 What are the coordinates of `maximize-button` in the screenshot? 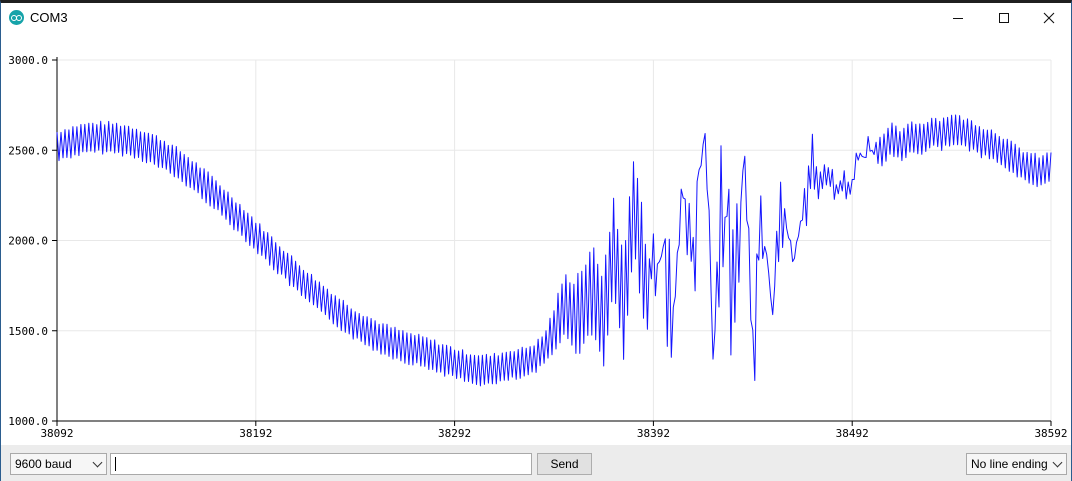 It's located at (1004, 18).